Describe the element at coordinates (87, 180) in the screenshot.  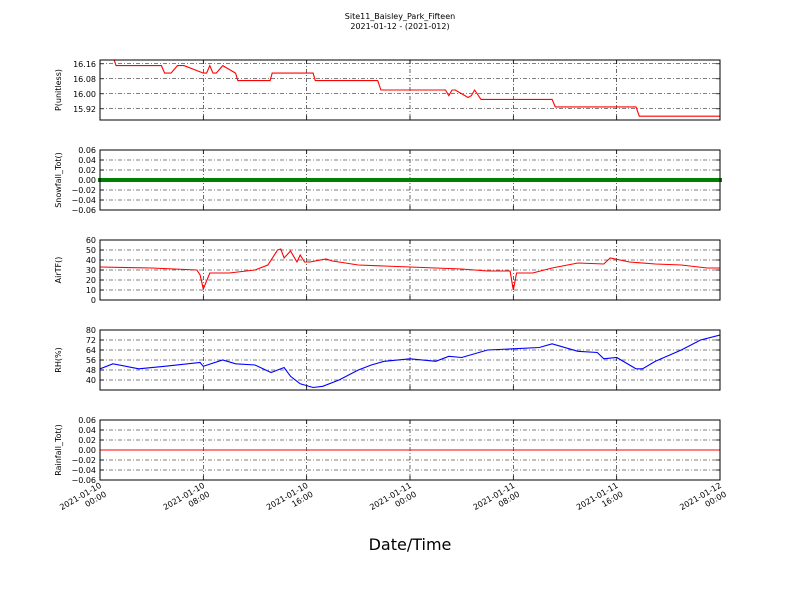
I see `y-tick-label: 0.00` at that location.